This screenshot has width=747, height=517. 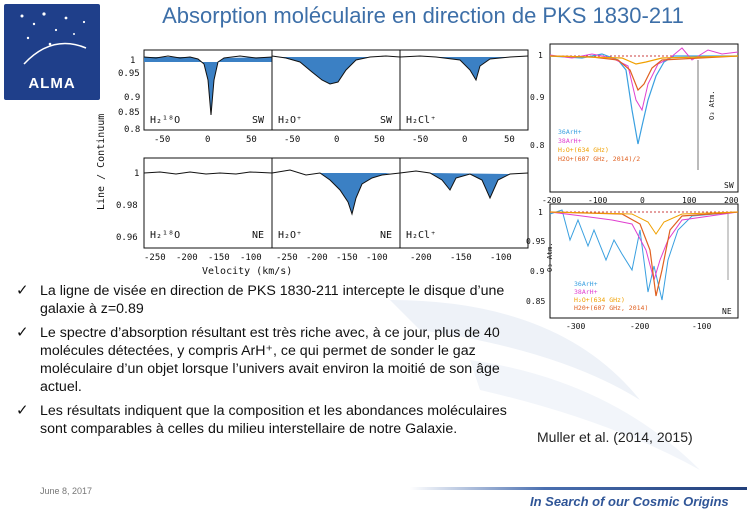 I want to click on rb-side-label: O₃ Atm., so click(x=550, y=257).